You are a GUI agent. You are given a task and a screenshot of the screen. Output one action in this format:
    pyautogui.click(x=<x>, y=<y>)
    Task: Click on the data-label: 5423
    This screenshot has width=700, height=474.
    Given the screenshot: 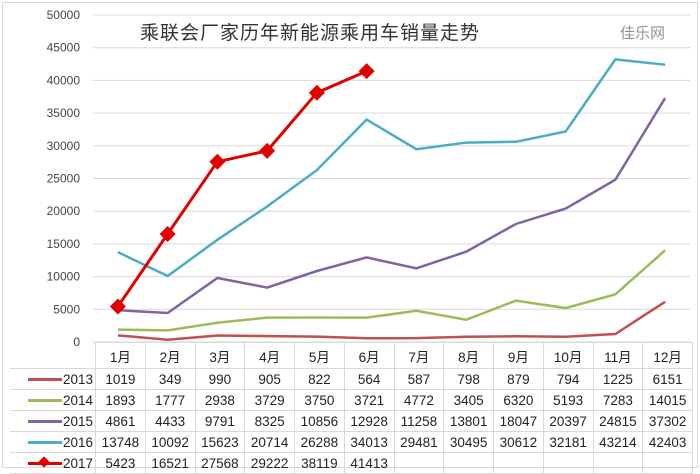 What is the action you would take?
    pyautogui.click(x=120, y=463)
    